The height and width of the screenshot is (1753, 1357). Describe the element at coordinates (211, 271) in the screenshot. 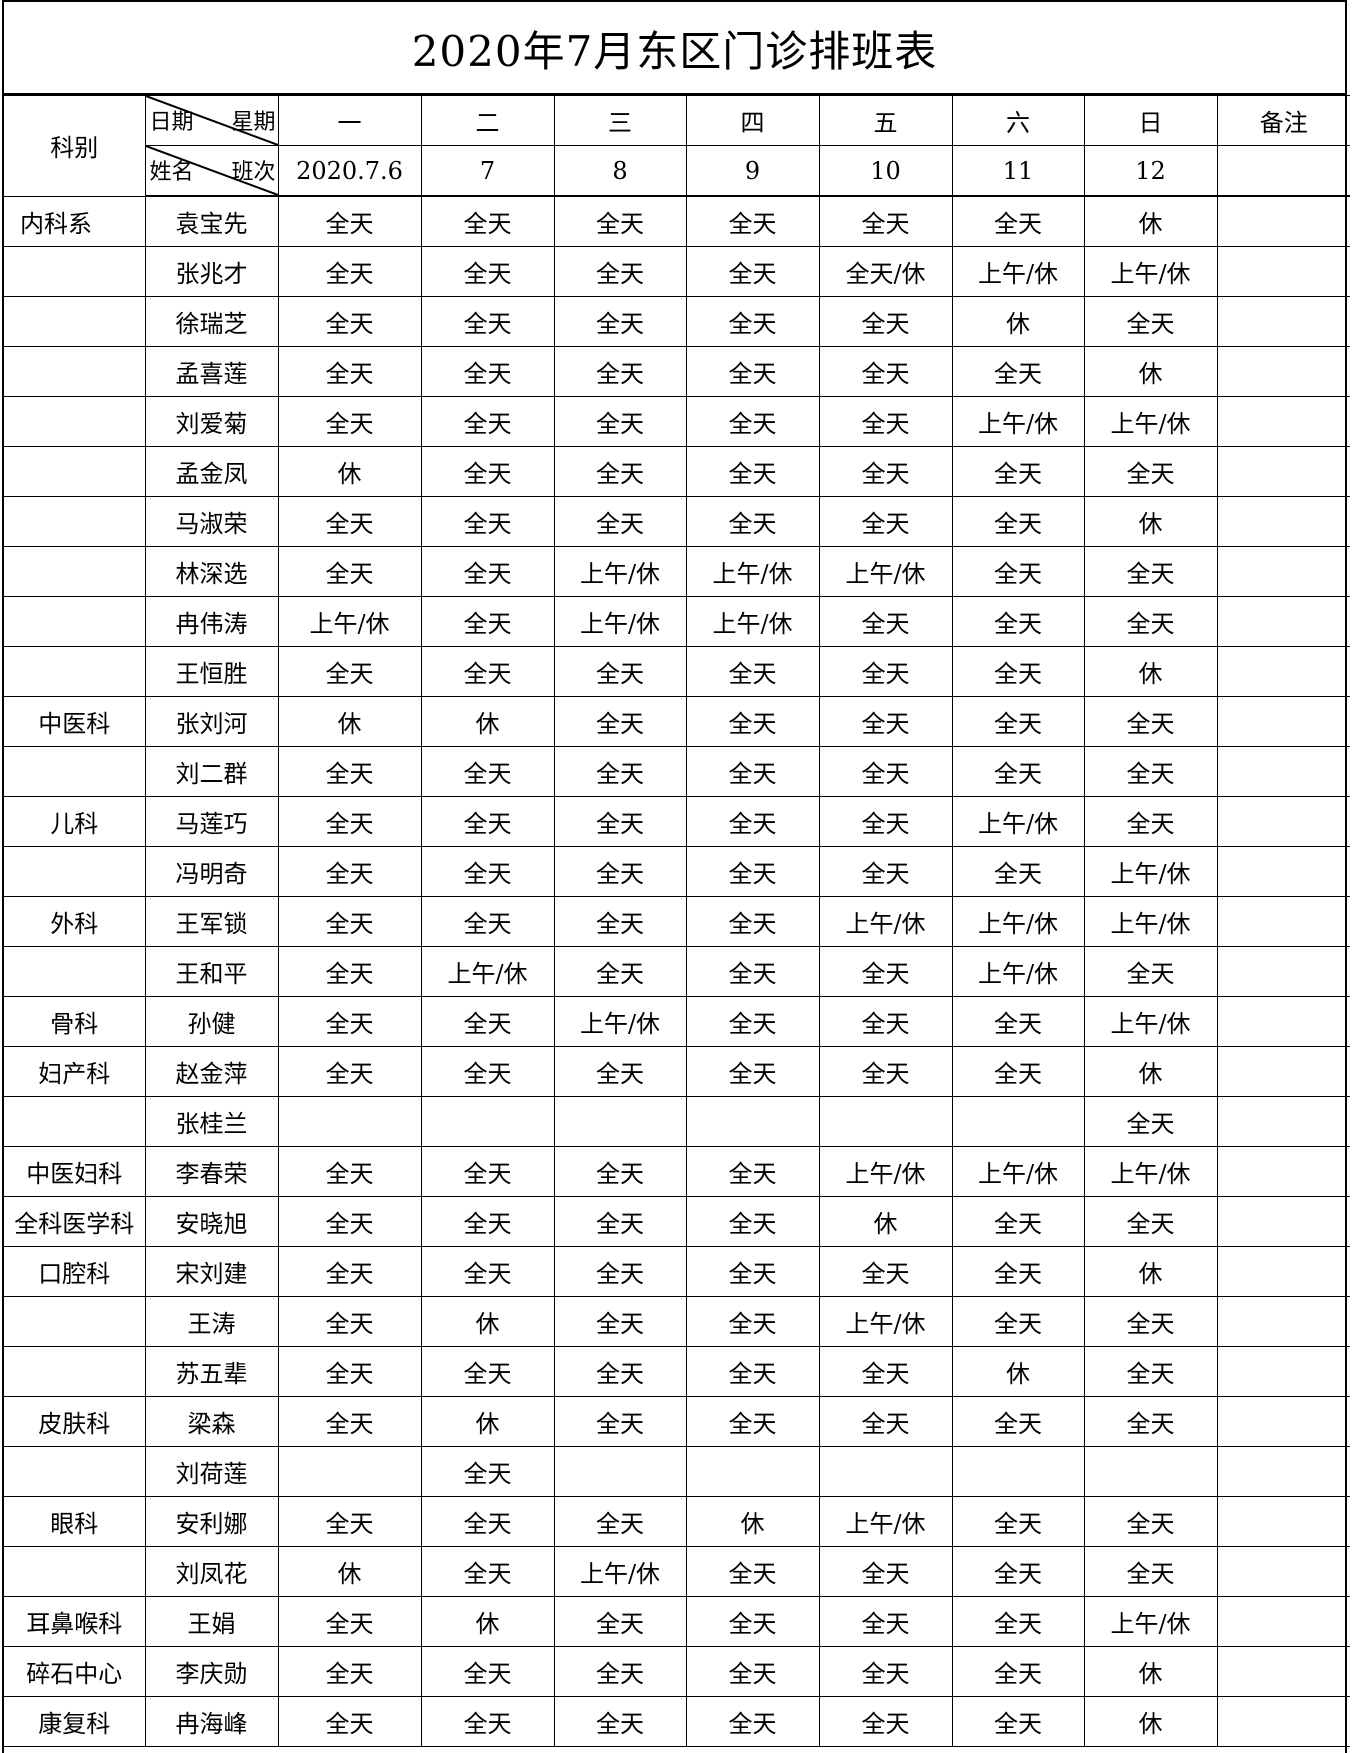

I see `name-cell: 张兆才` at that location.